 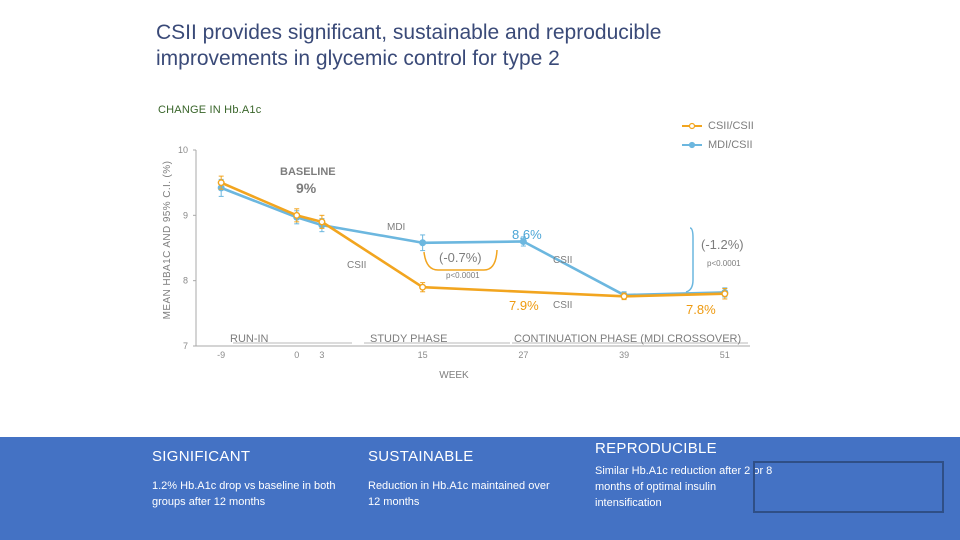 What do you see at coordinates (627, 339) in the screenshot?
I see `phase-label-continuation: CONTINUATION PHASE (MDI CROSSOVER)` at bounding box center [627, 339].